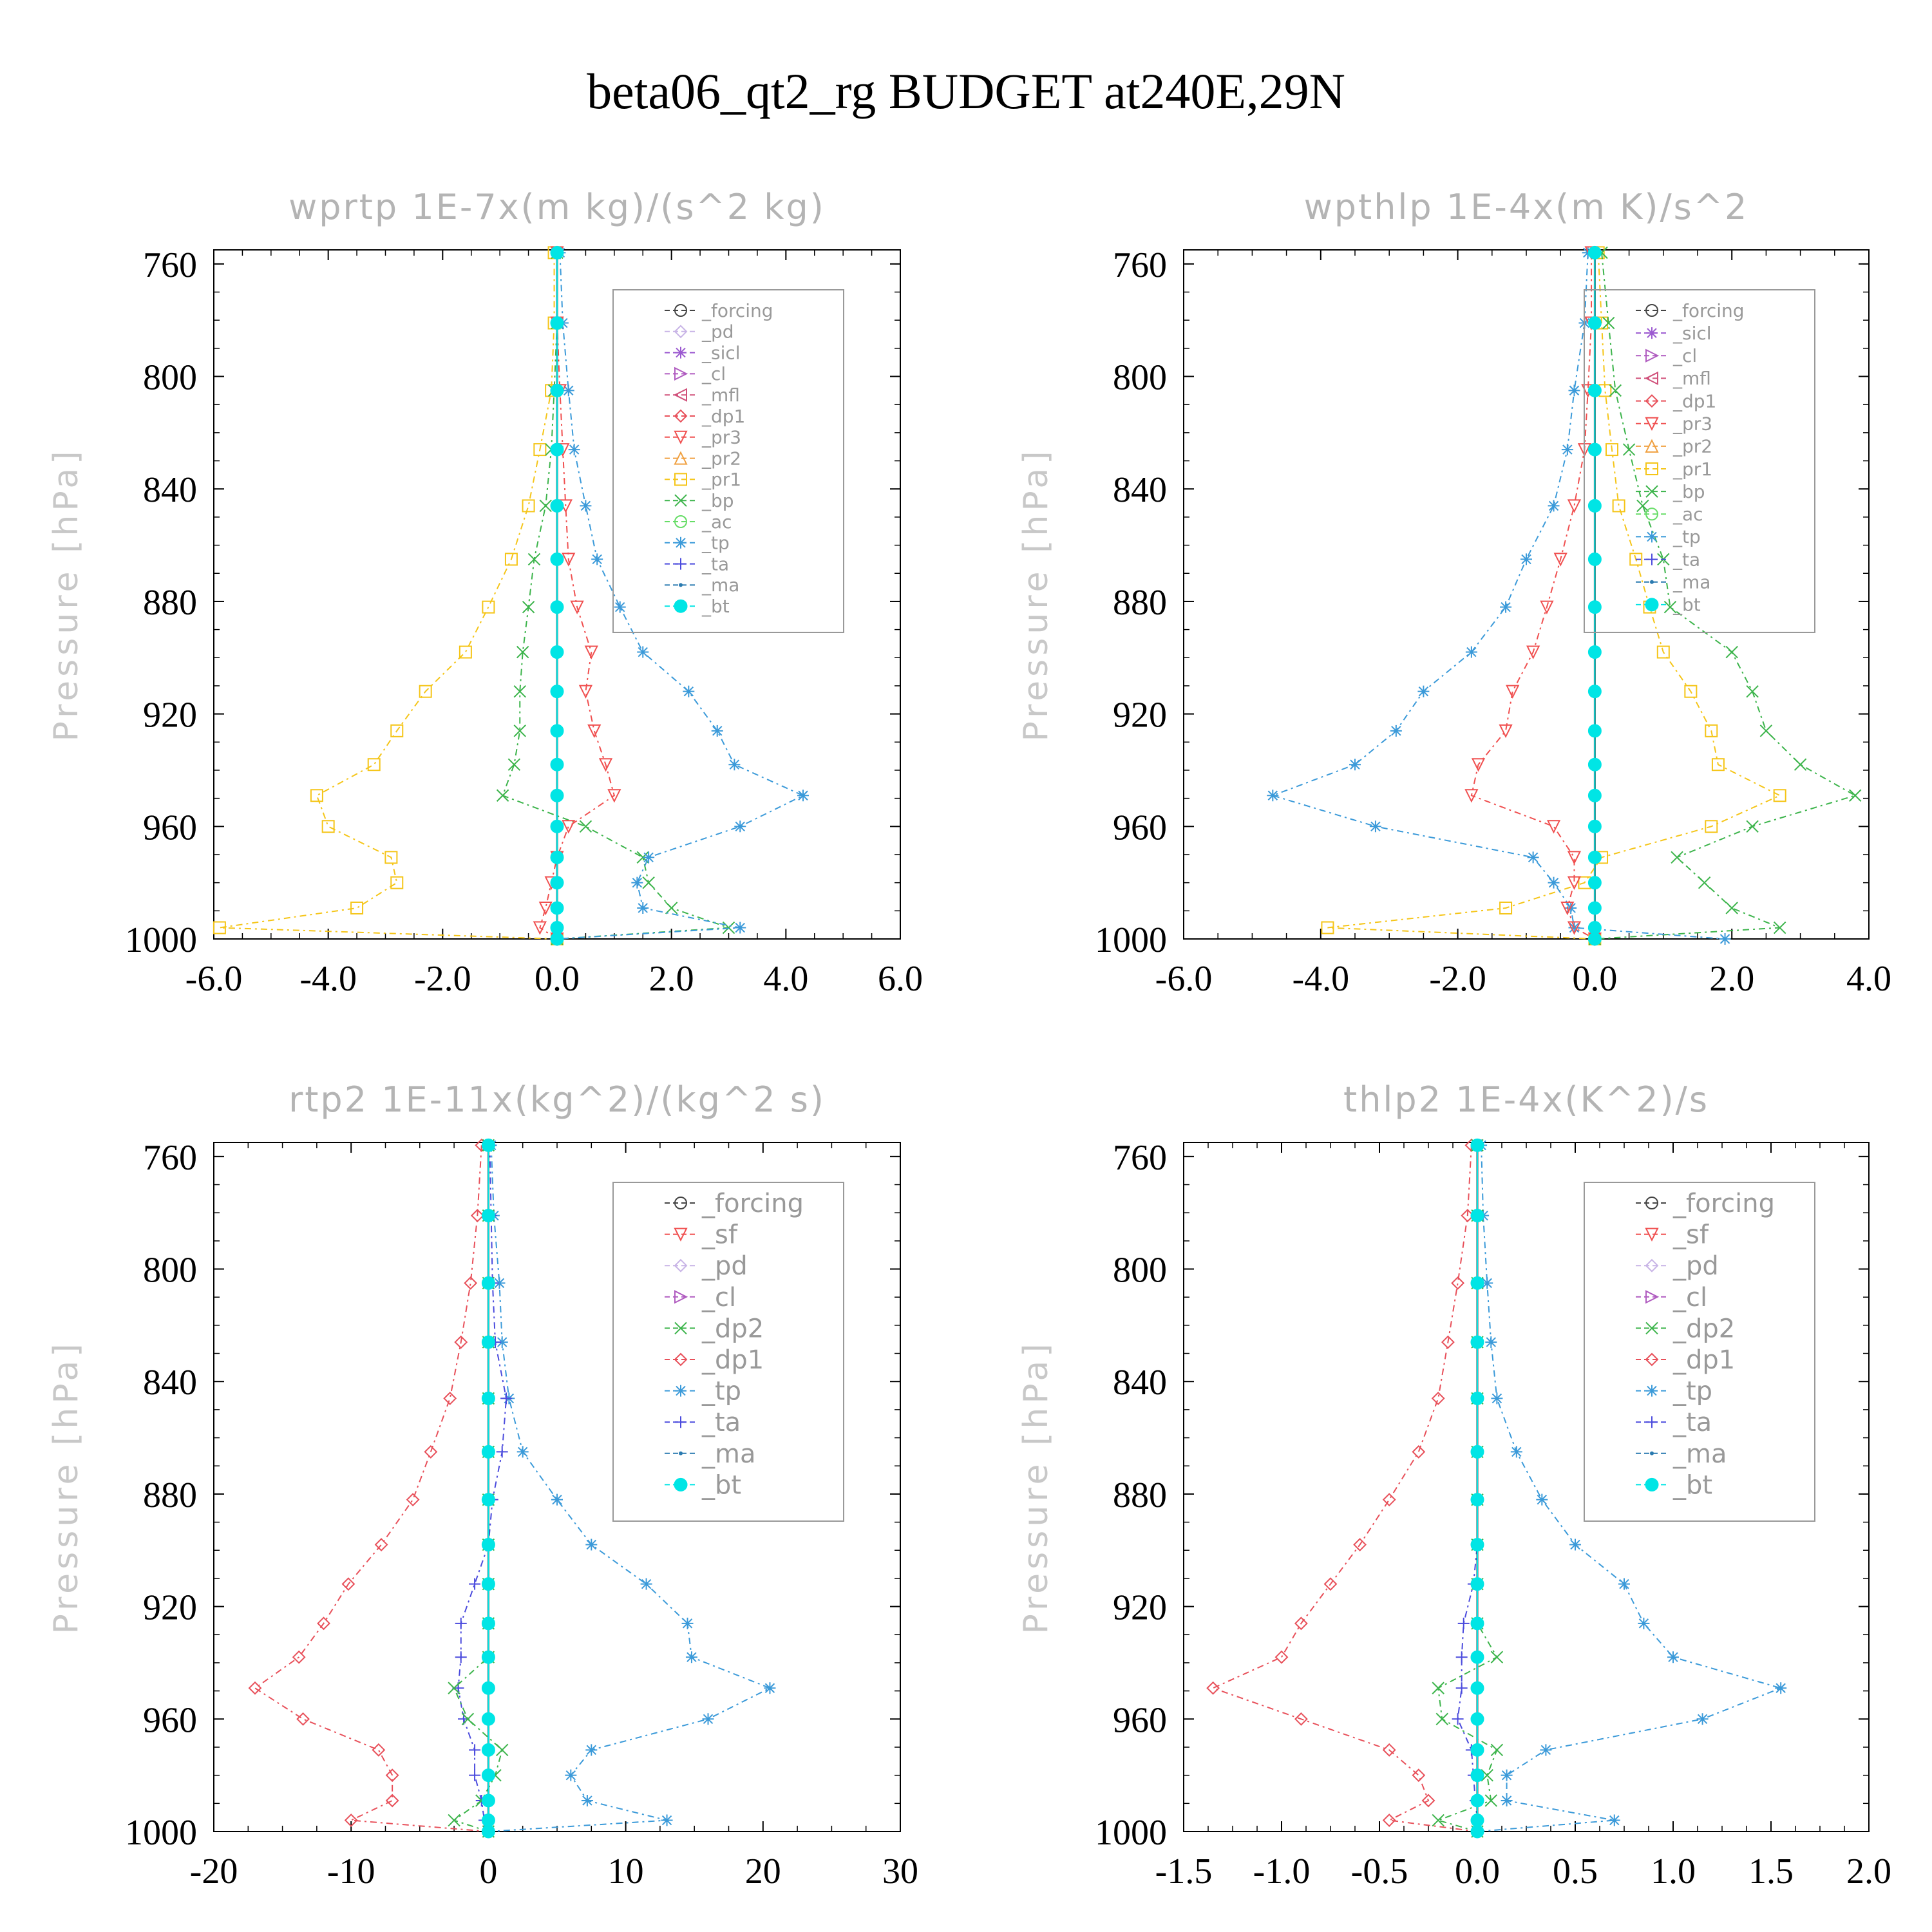 This screenshot has height=1932, width=1932. Describe the element at coordinates (626, 1871) in the screenshot. I see `x-tick-label: 10` at that location.